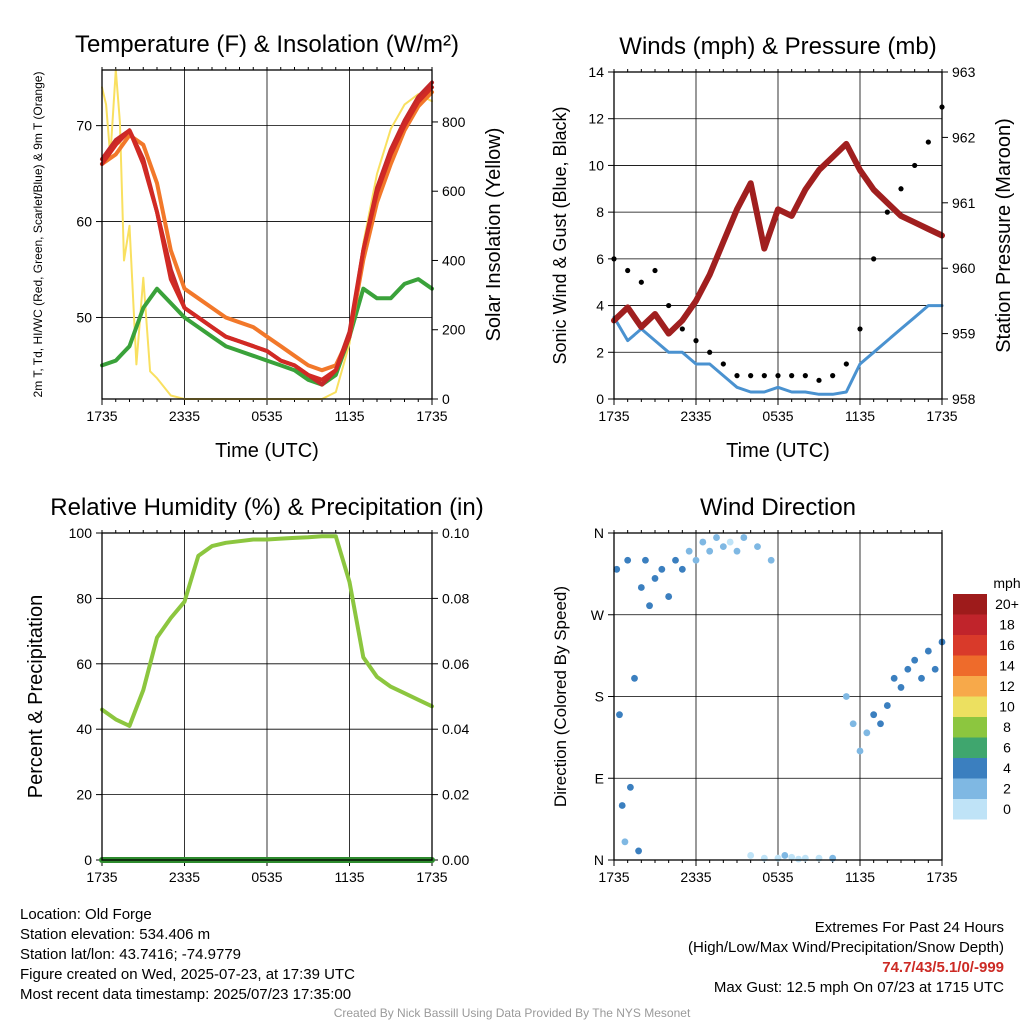  Describe the element at coordinates (267, 631) in the screenshot. I see `relative-humidity-line` at that location.